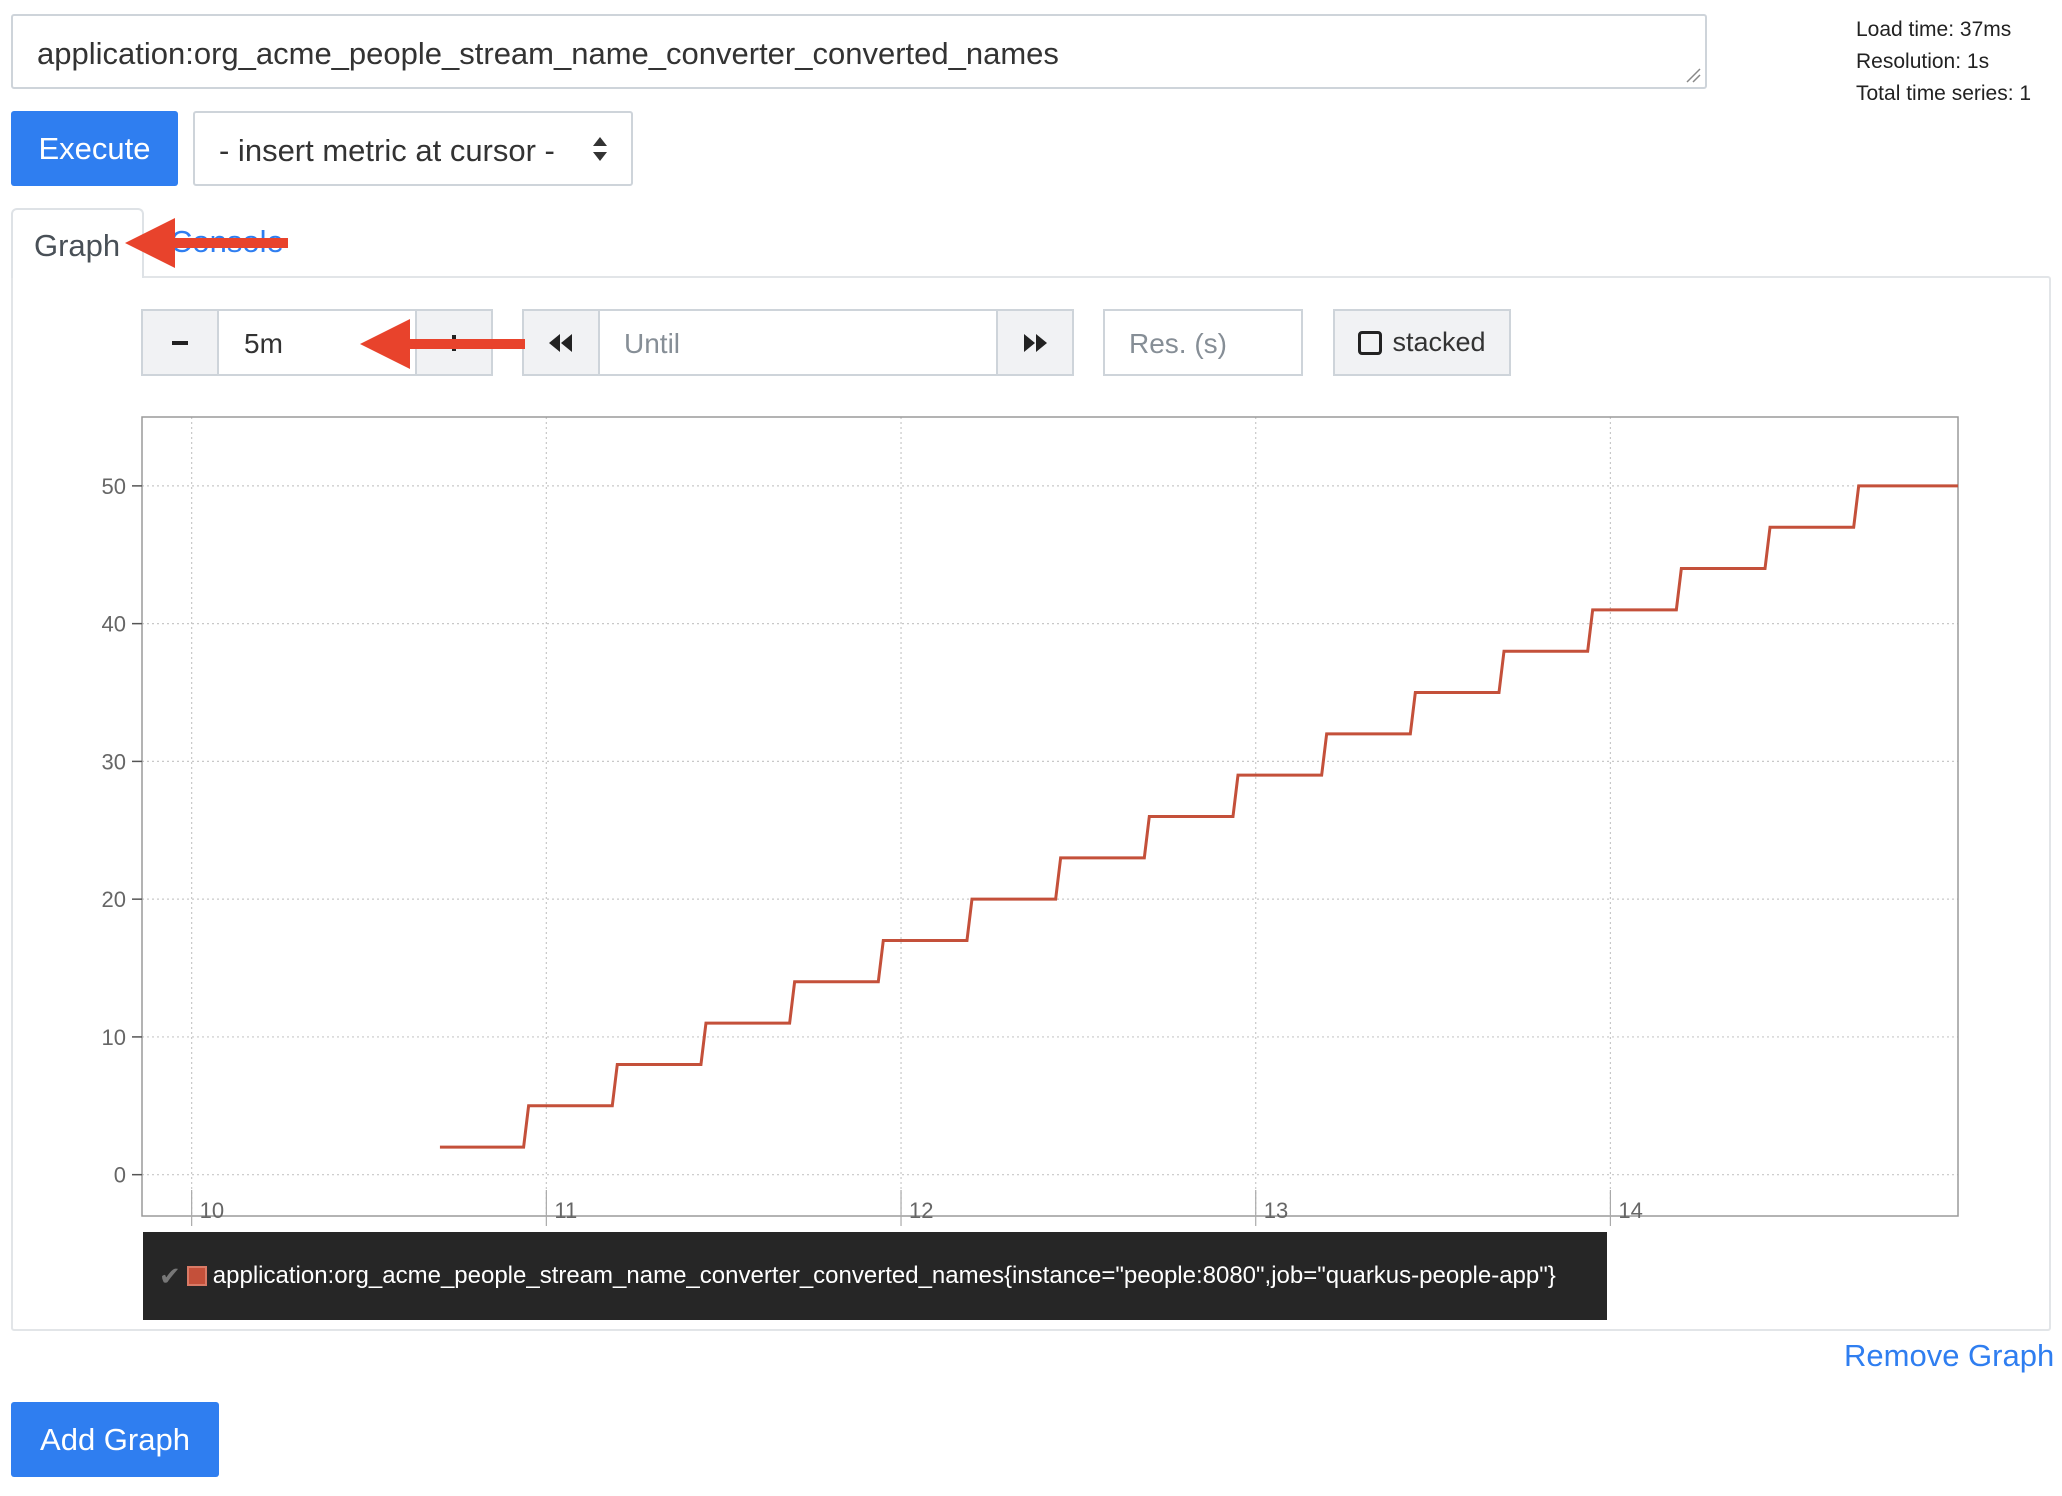 This screenshot has height=1496, width=2062. What do you see at coordinates (565, 1210) in the screenshot?
I see `x-tick-label: 11` at bounding box center [565, 1210].